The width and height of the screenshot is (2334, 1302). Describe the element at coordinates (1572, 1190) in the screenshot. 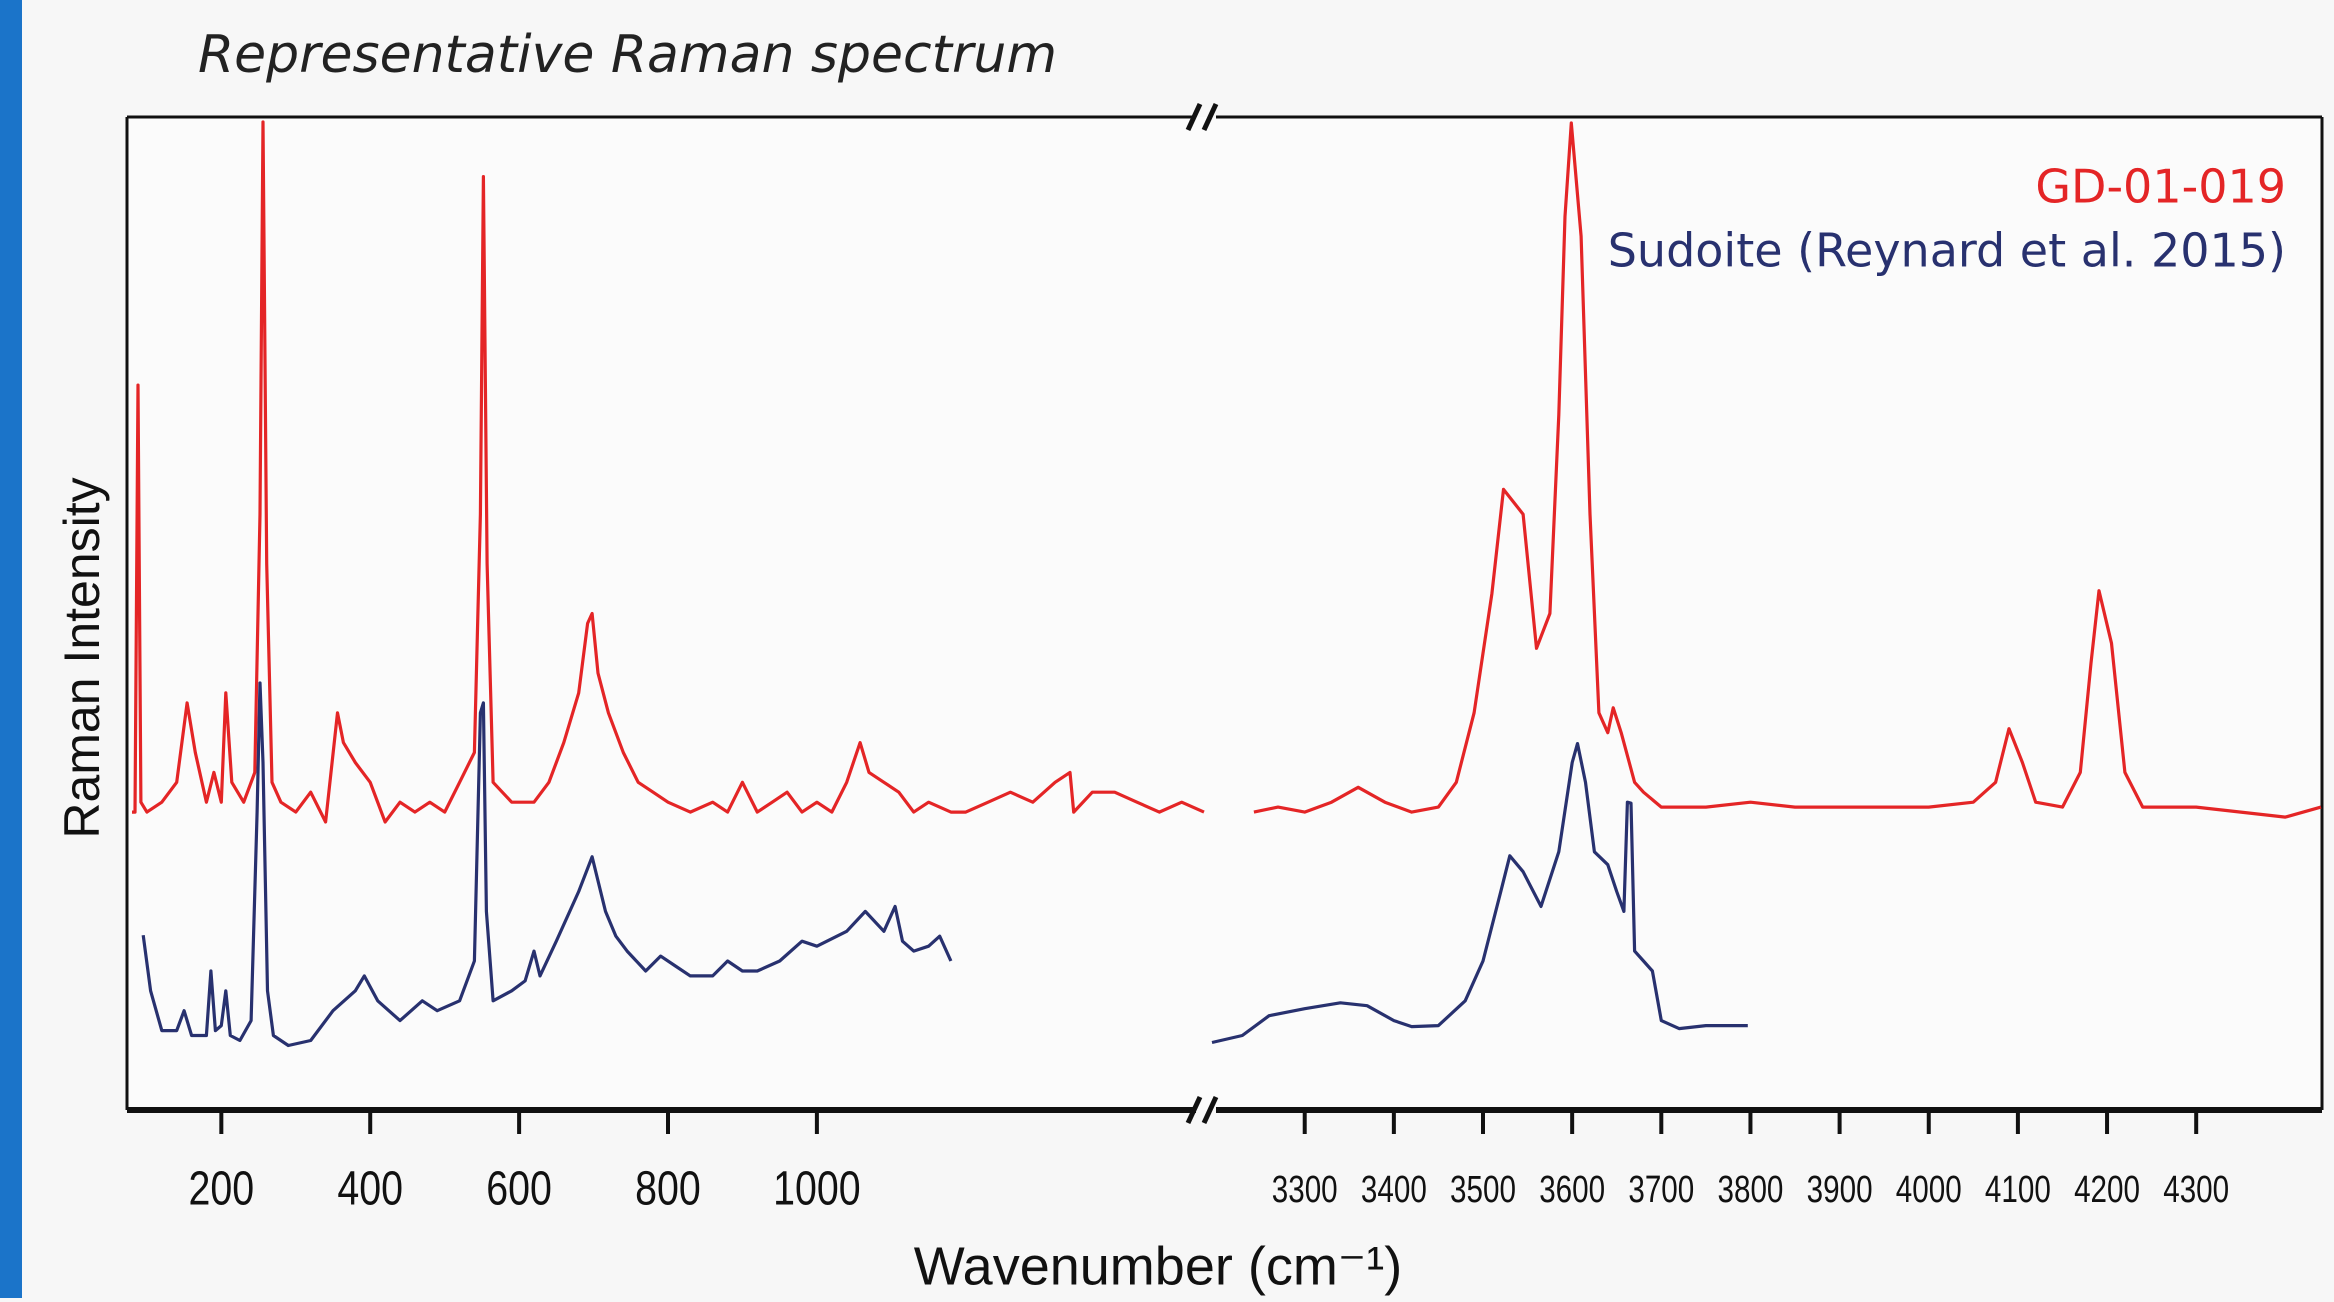

I see `x-tick-label: 3600` at that location.